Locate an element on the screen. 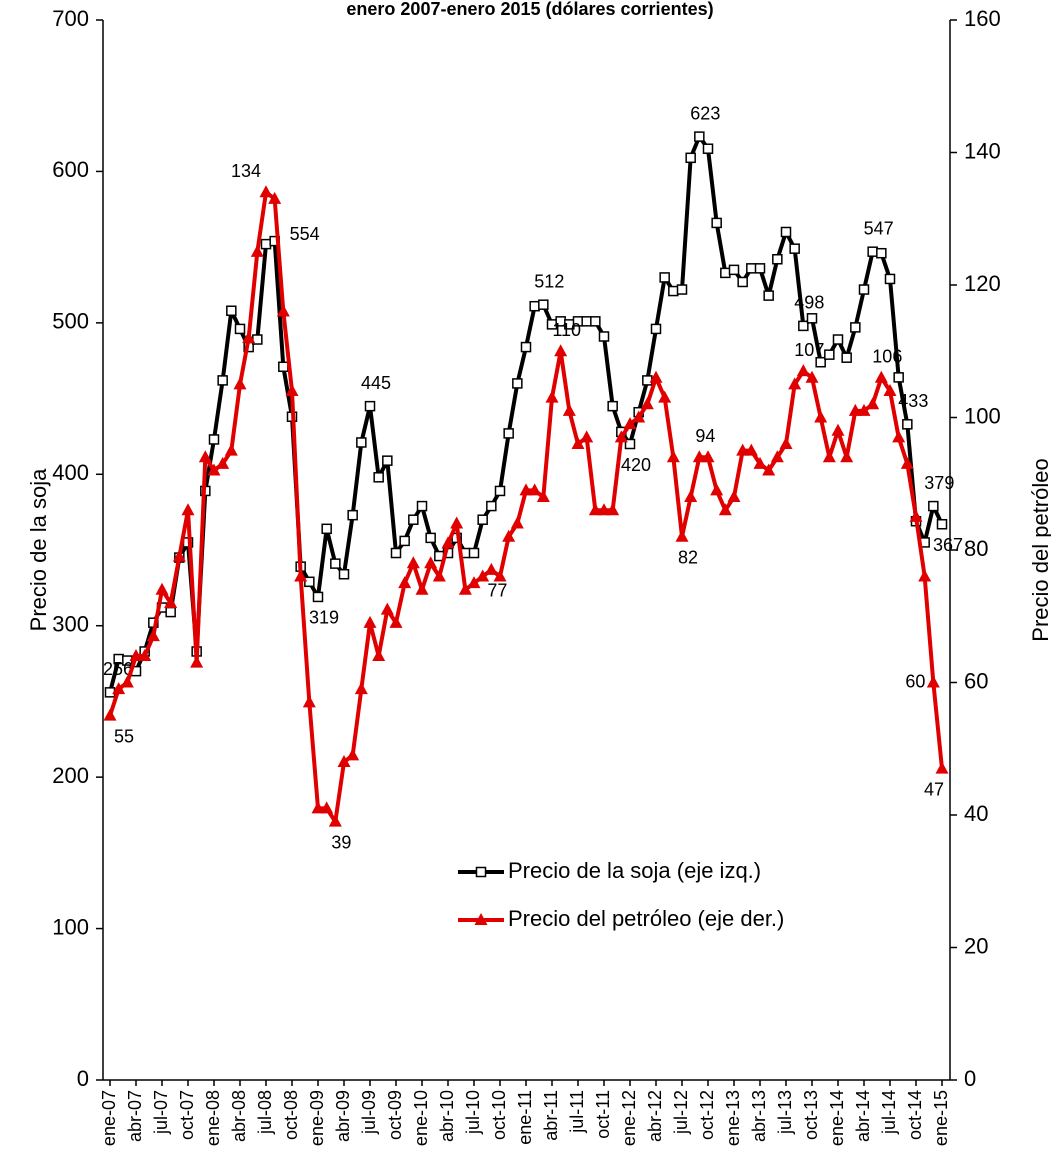  x-tick-label: ene-11 is located at coordinates (525, 1117).